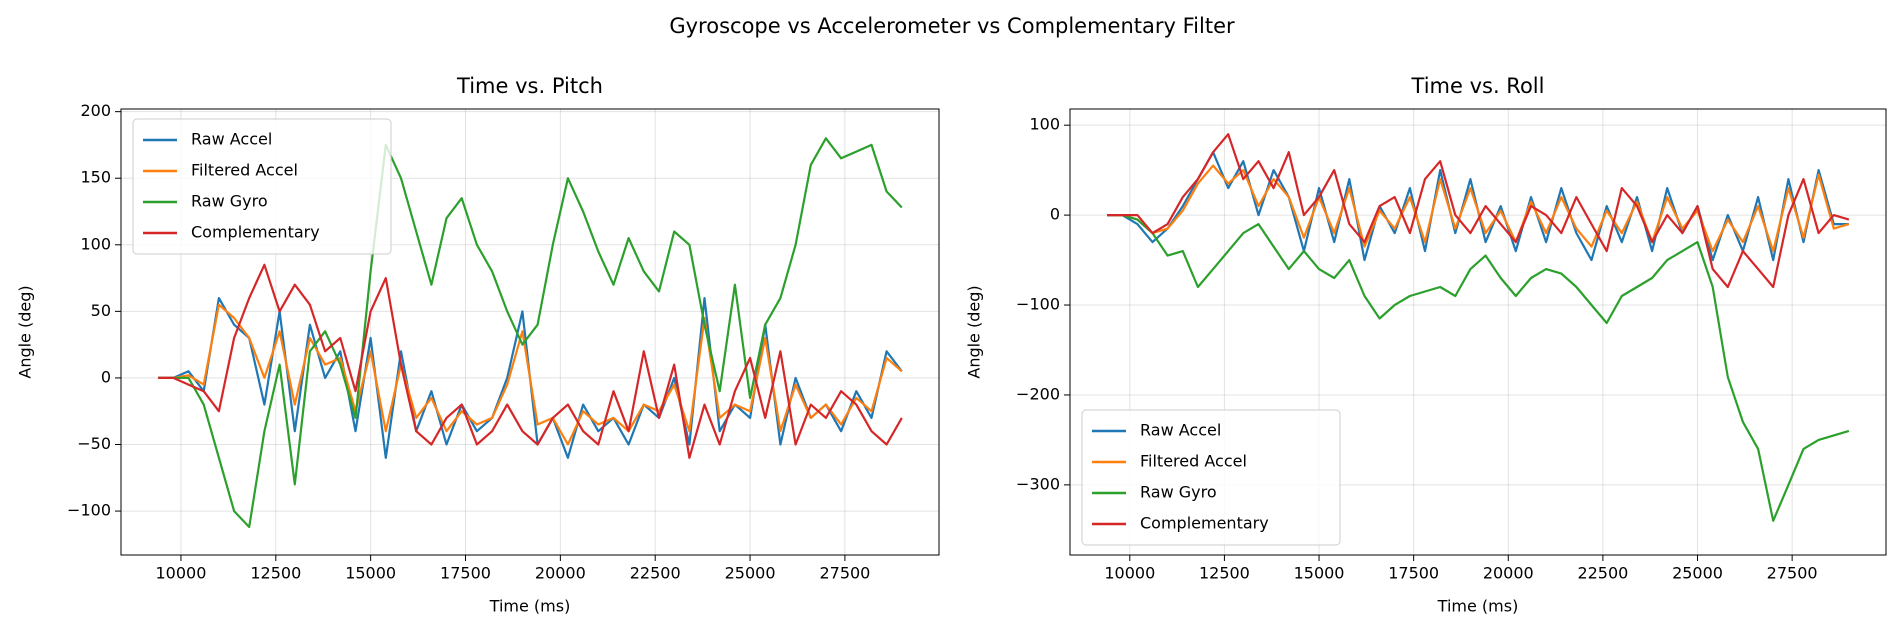 The width and height of the screenshot is (1904, 635). What do you see at coordinates (95, 177) in the screenshot?
I see `y-tick-label: 150` at bounding box center [95, 177].